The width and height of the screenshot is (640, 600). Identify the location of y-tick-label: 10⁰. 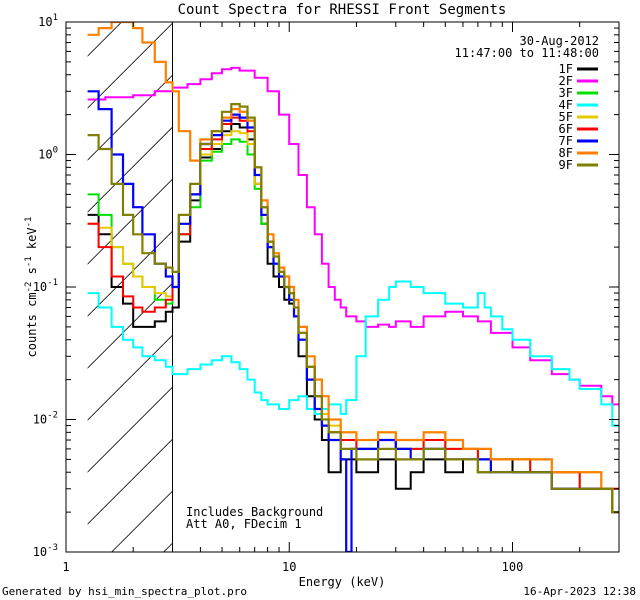
(48, 154).